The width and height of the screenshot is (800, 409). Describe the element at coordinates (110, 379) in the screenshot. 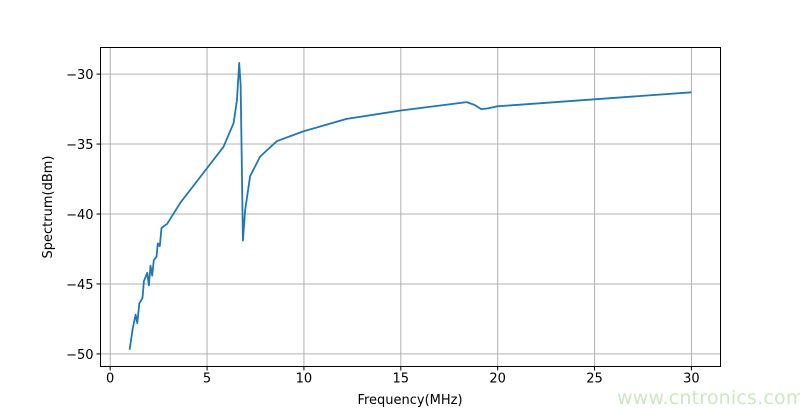

I see `x-tick-label: 0` at that location.